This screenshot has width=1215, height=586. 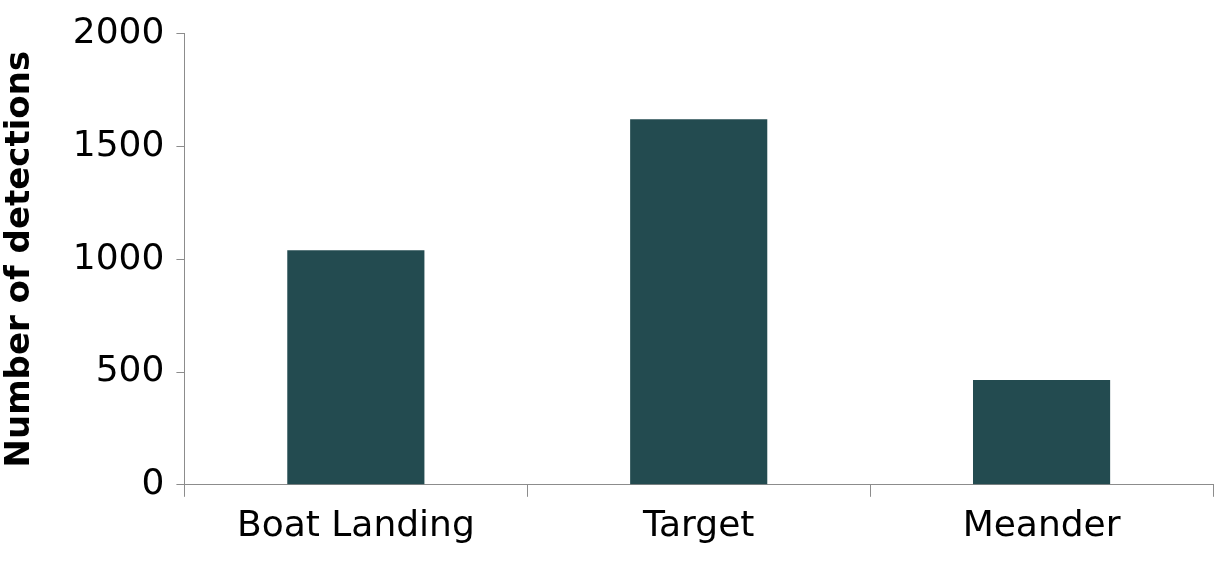 What do you see at coordinates (118, 30) in the screenshot?
I see `y-tick-label: 2000` at bounding box center [118, 30].